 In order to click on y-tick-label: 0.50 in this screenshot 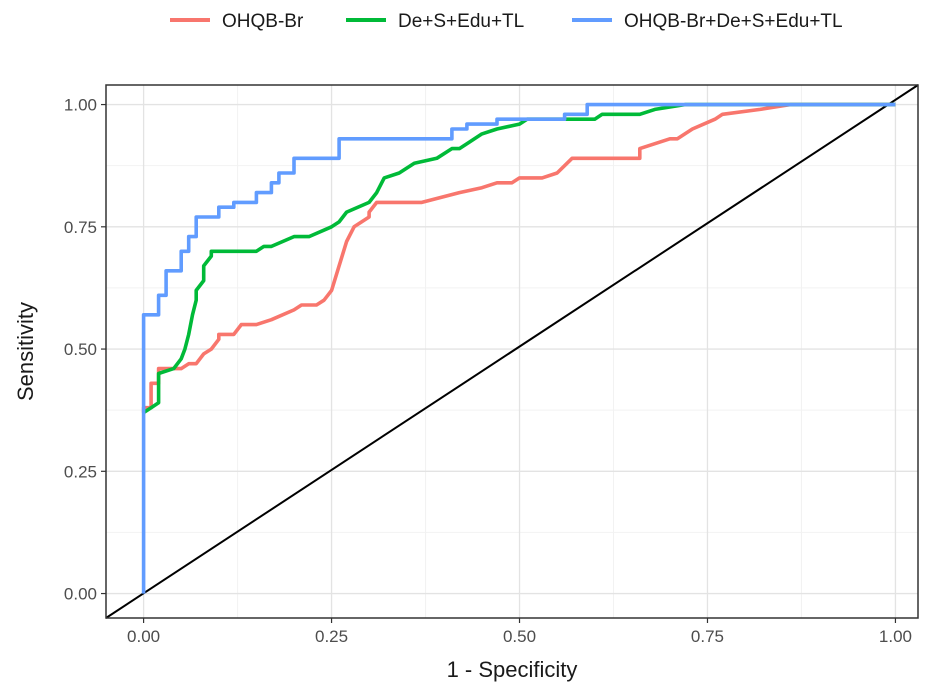, I will do `click(80, 349)`.